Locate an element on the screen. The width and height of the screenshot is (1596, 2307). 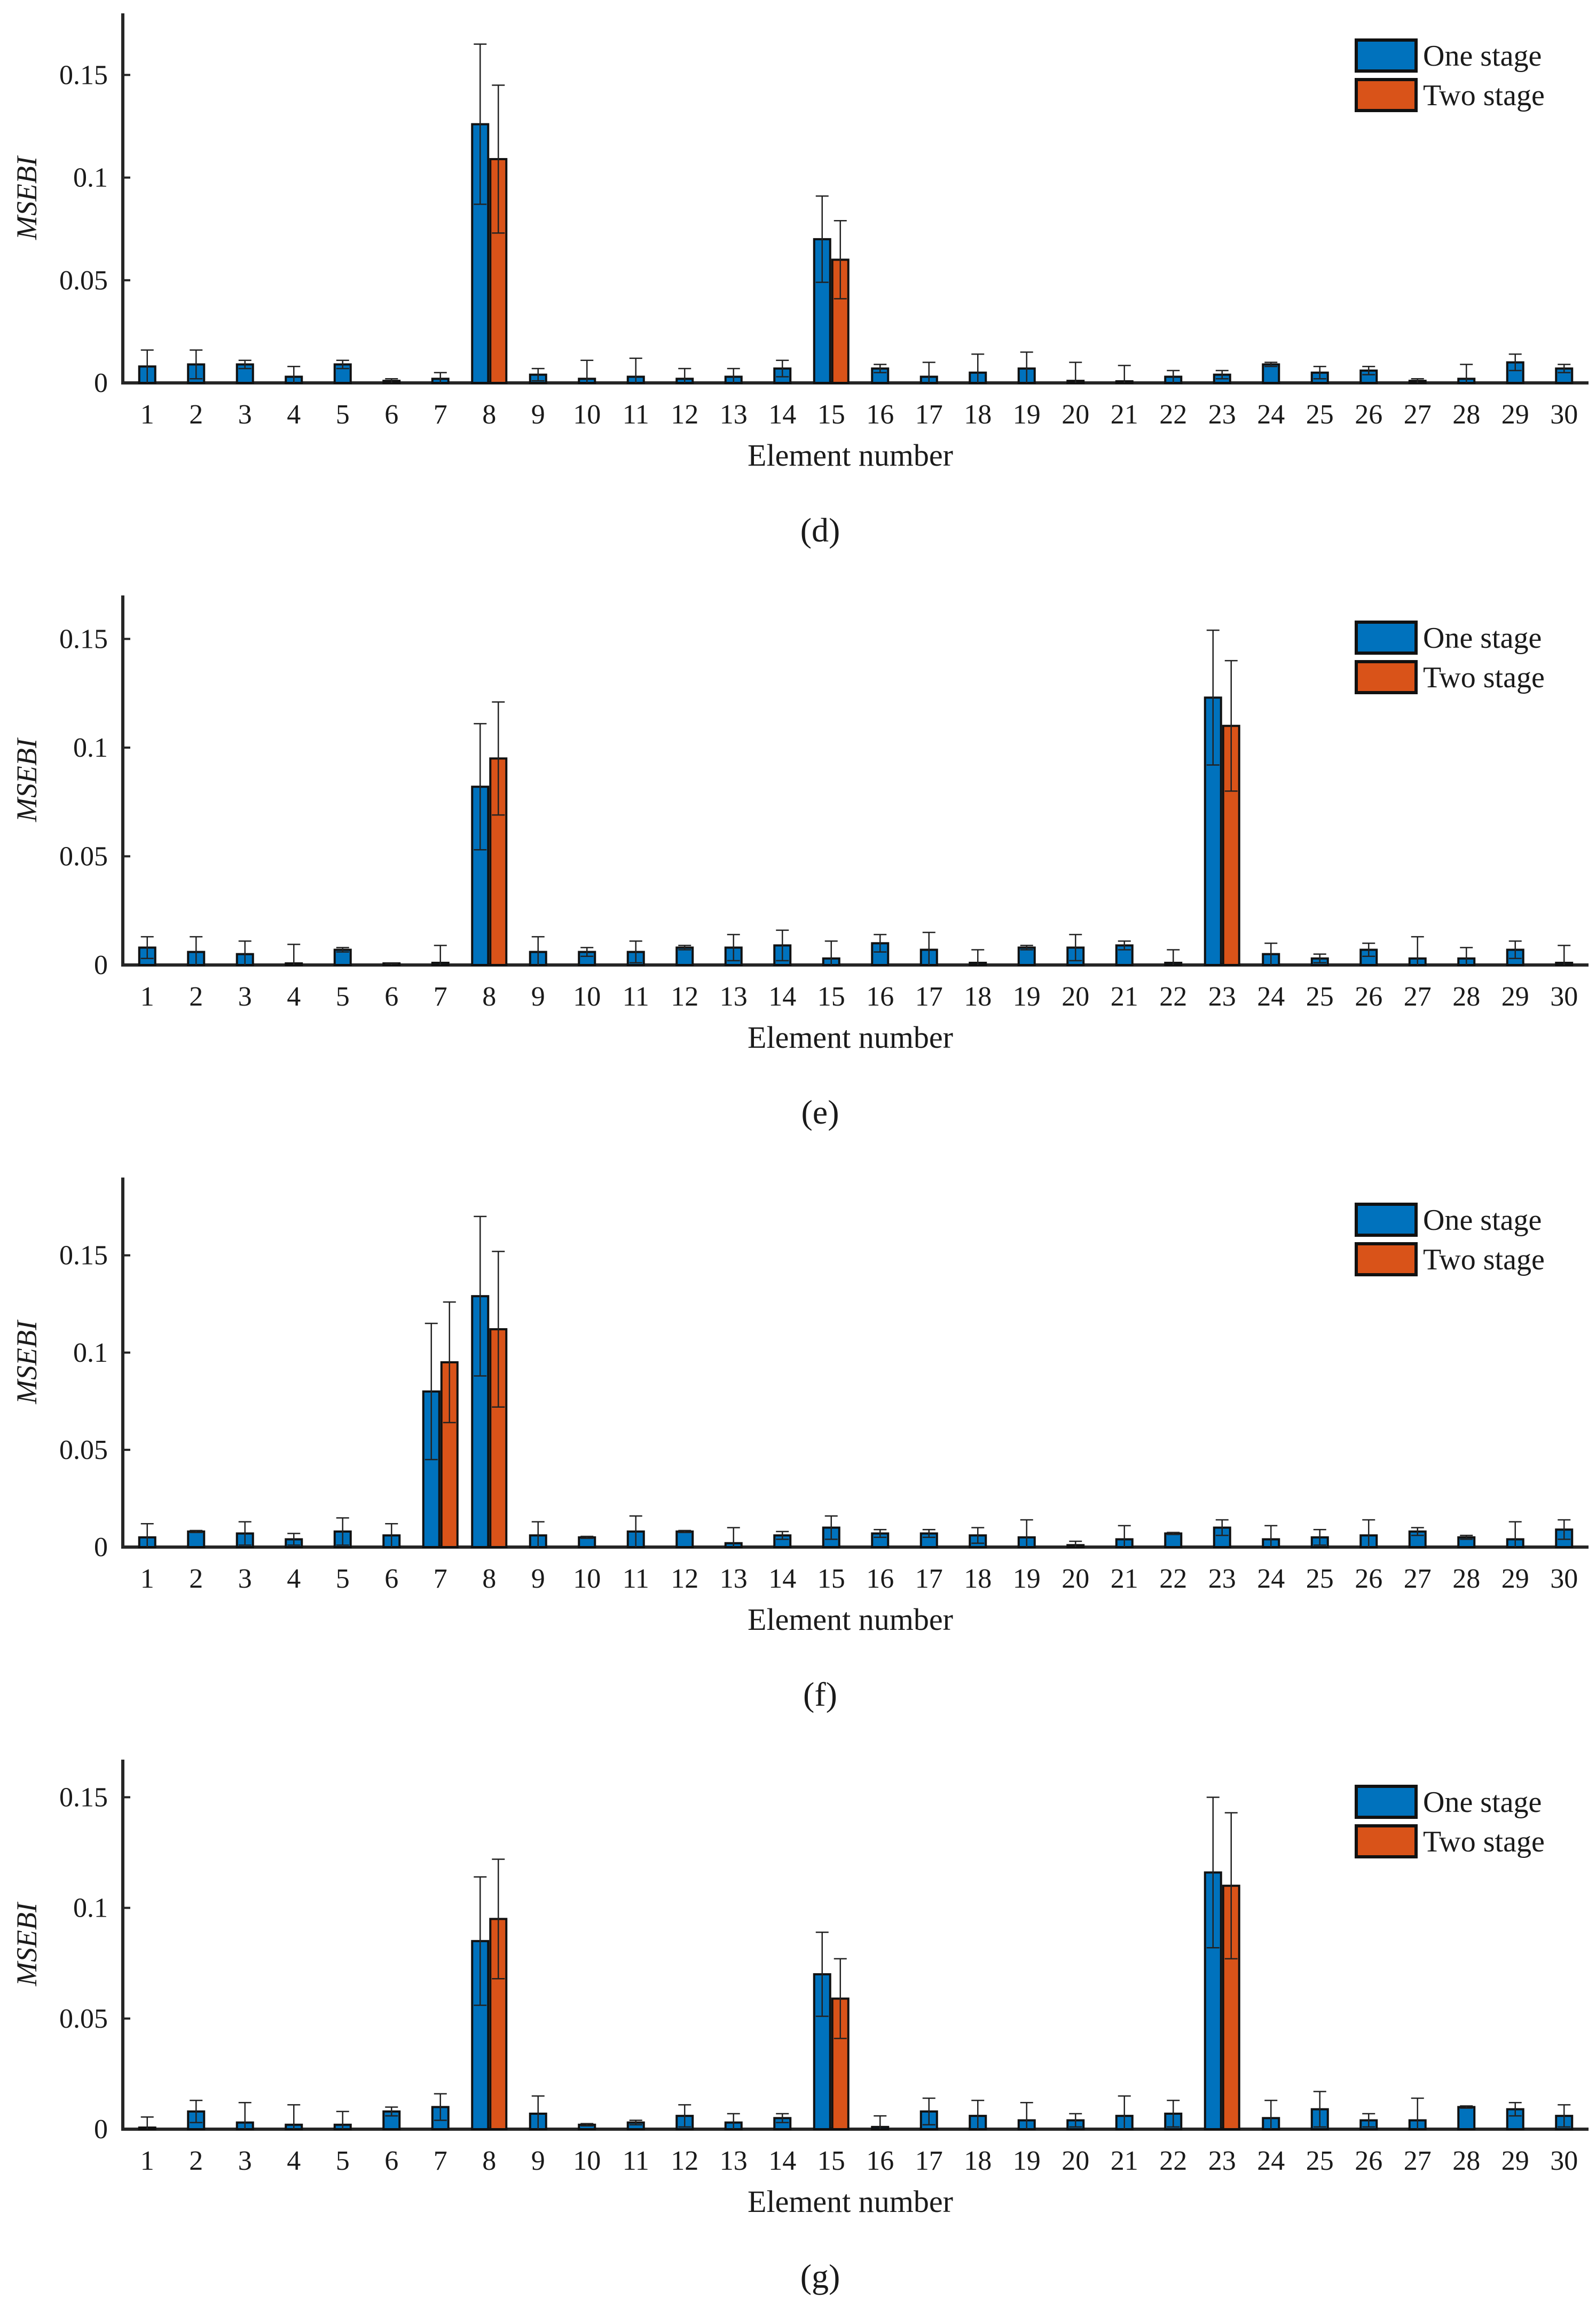
y-axis-title: MSEBI is located at coordinates (27, 197).